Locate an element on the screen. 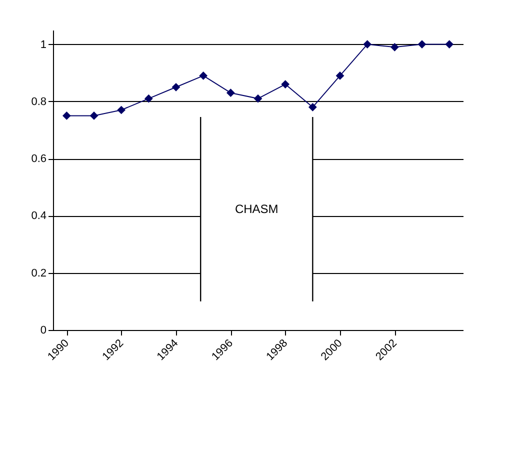 Image resolution: width=508 pixels, height=459 pixels. y-tick-label: 1 is located at coordinates (43, 44).